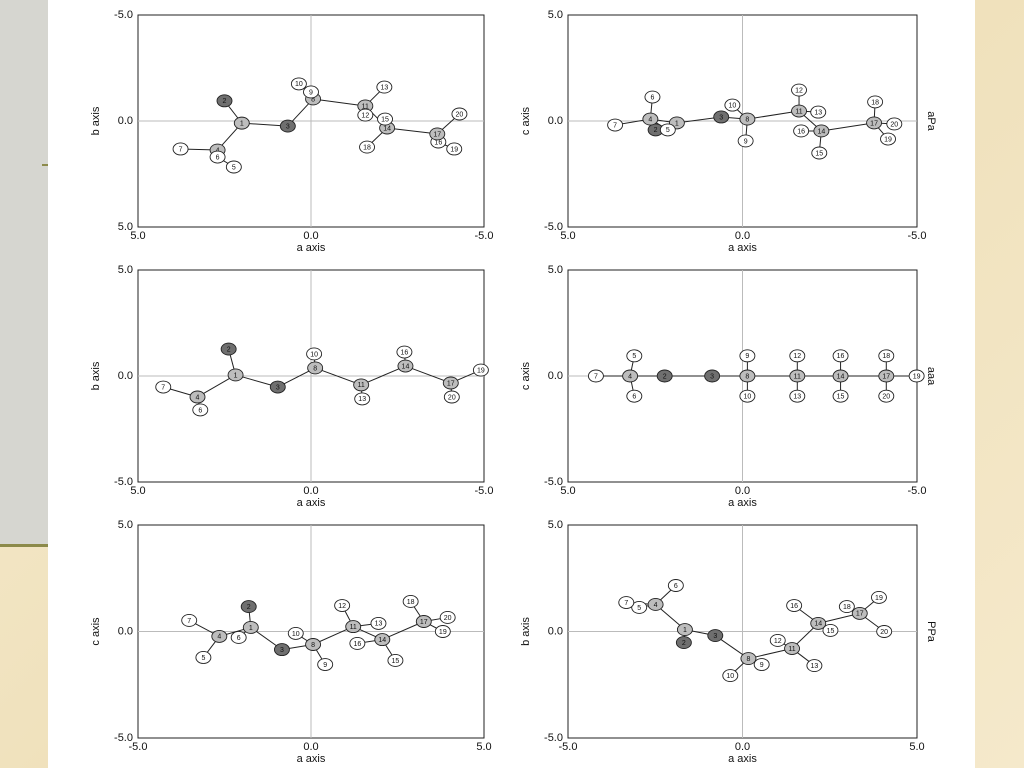 This screenshot has width=1024, height=768. I want to click on side-label: PPa, so click(931, 632).